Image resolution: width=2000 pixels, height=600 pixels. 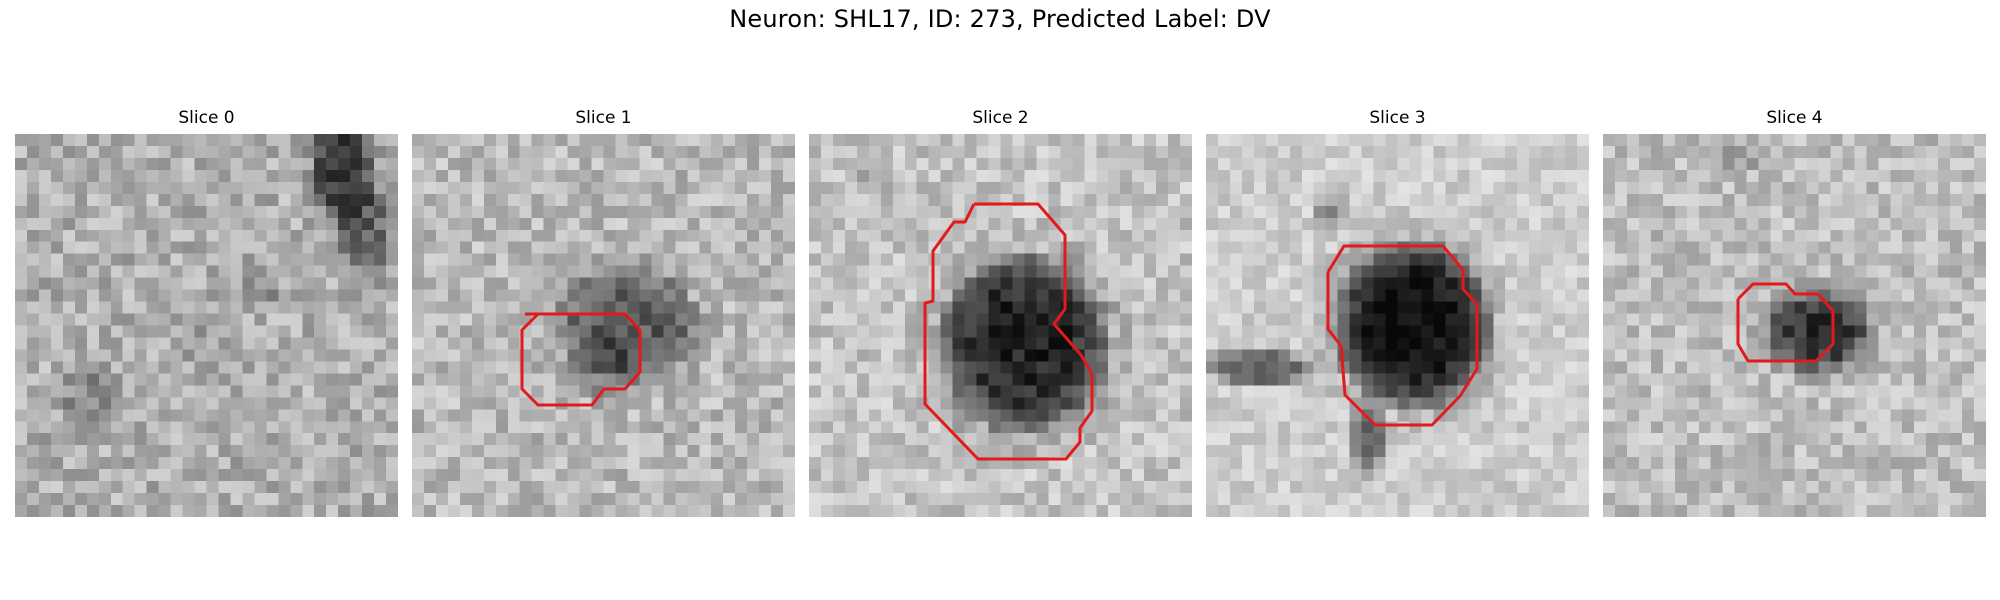 What do you see at coordinates (603, 118) in the screenshot?
I see `slice-title: Slice 1` at bounding box center [603, 118].